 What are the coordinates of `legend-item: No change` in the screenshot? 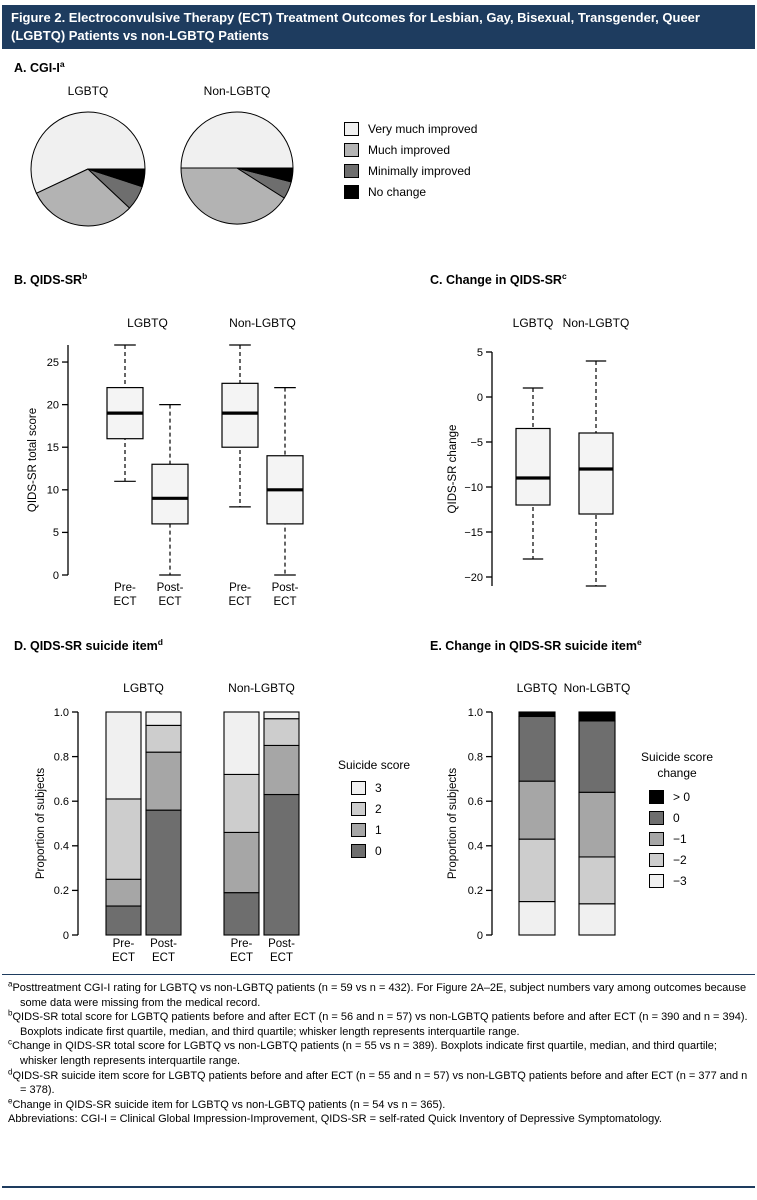 It's located at (410, 192).